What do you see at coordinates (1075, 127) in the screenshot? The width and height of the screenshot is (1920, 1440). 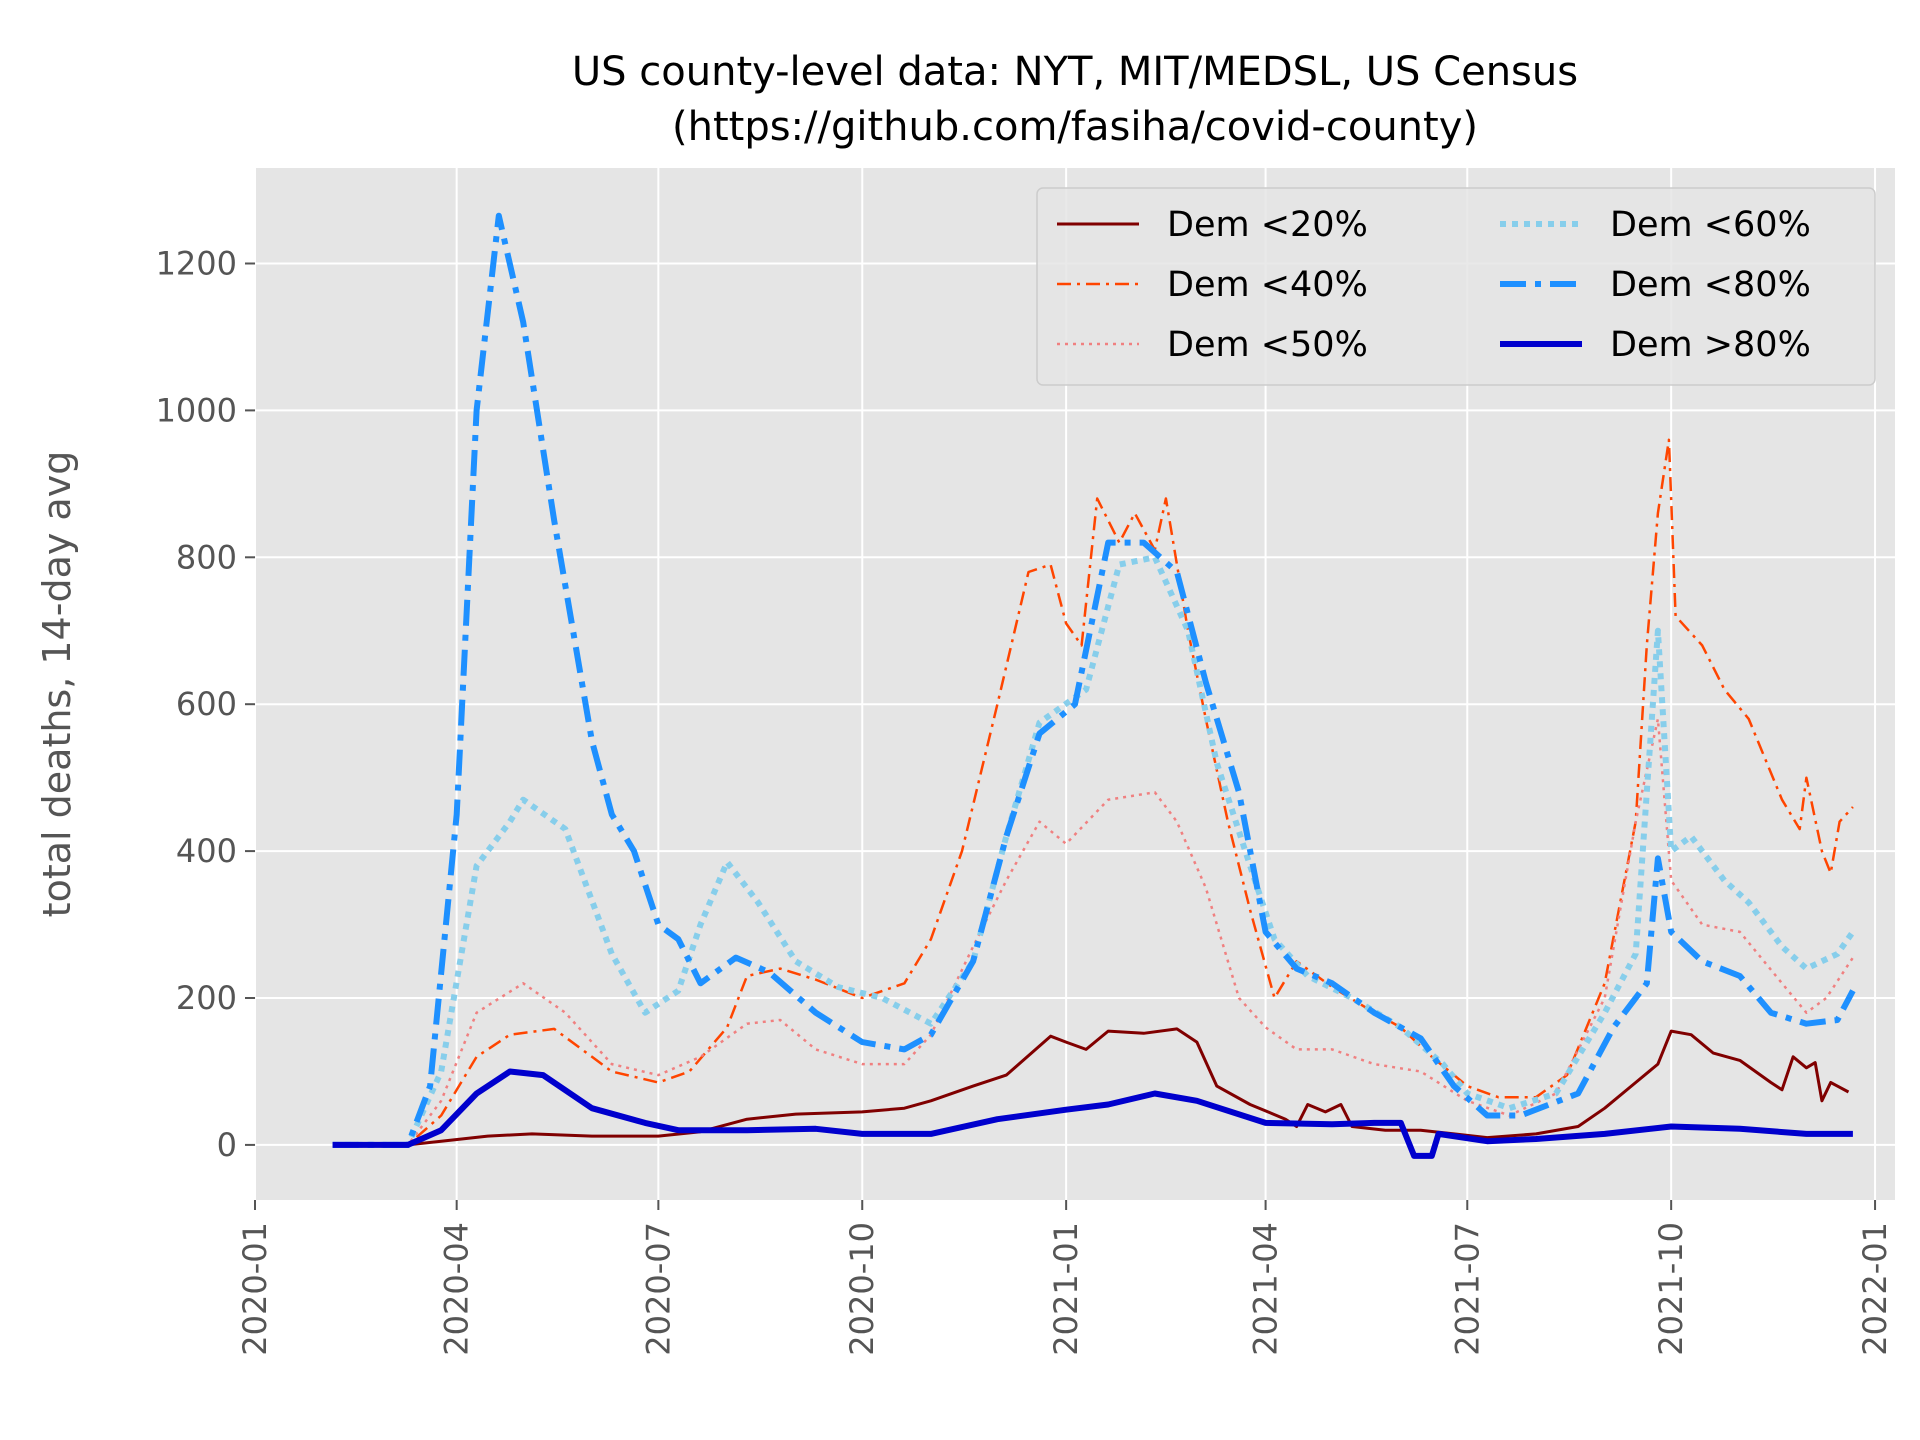 I see `chart-subtitle: (https://github.com/fasiha/covid-county)` at bounding box center [1075, 127].